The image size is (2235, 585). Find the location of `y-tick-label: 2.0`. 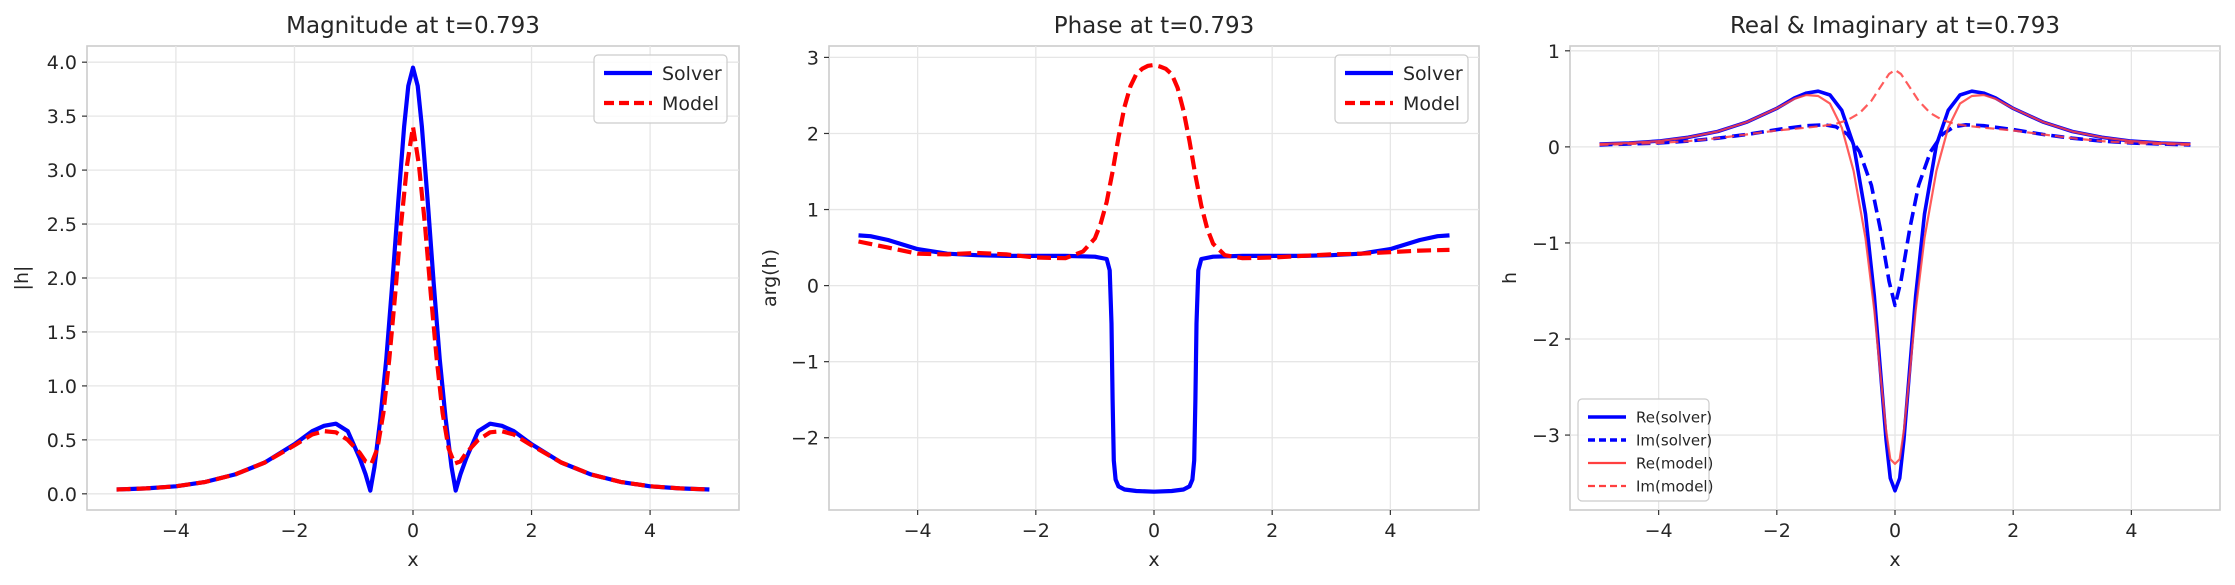

y-tick-label: 2.0 is located at coordinates (62, 279).